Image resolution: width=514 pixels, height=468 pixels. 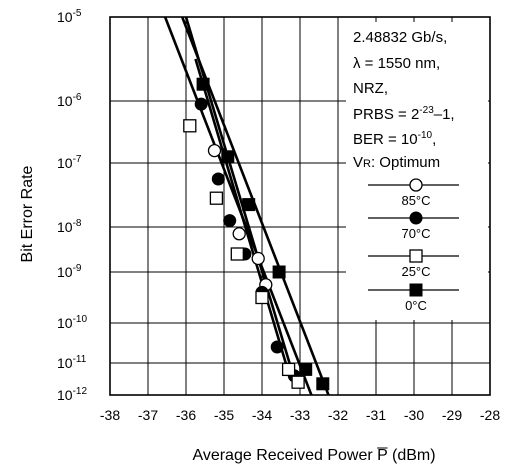 I want to click on x-tick-label: -30, so click(x=414, y=415).